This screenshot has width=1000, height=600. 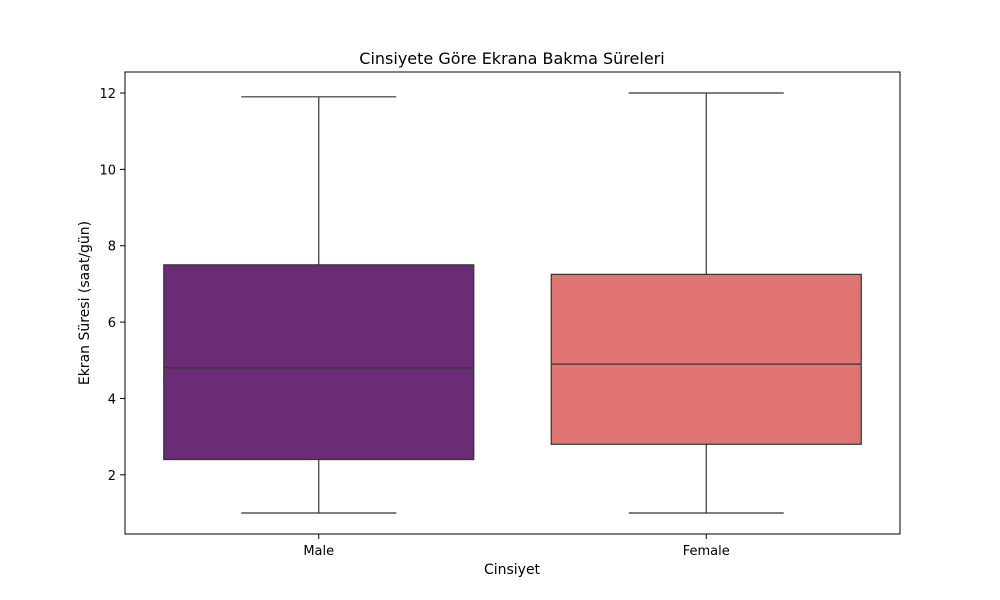 I want to click on y-tick-label-4: 4, so click(x=112, y=399).